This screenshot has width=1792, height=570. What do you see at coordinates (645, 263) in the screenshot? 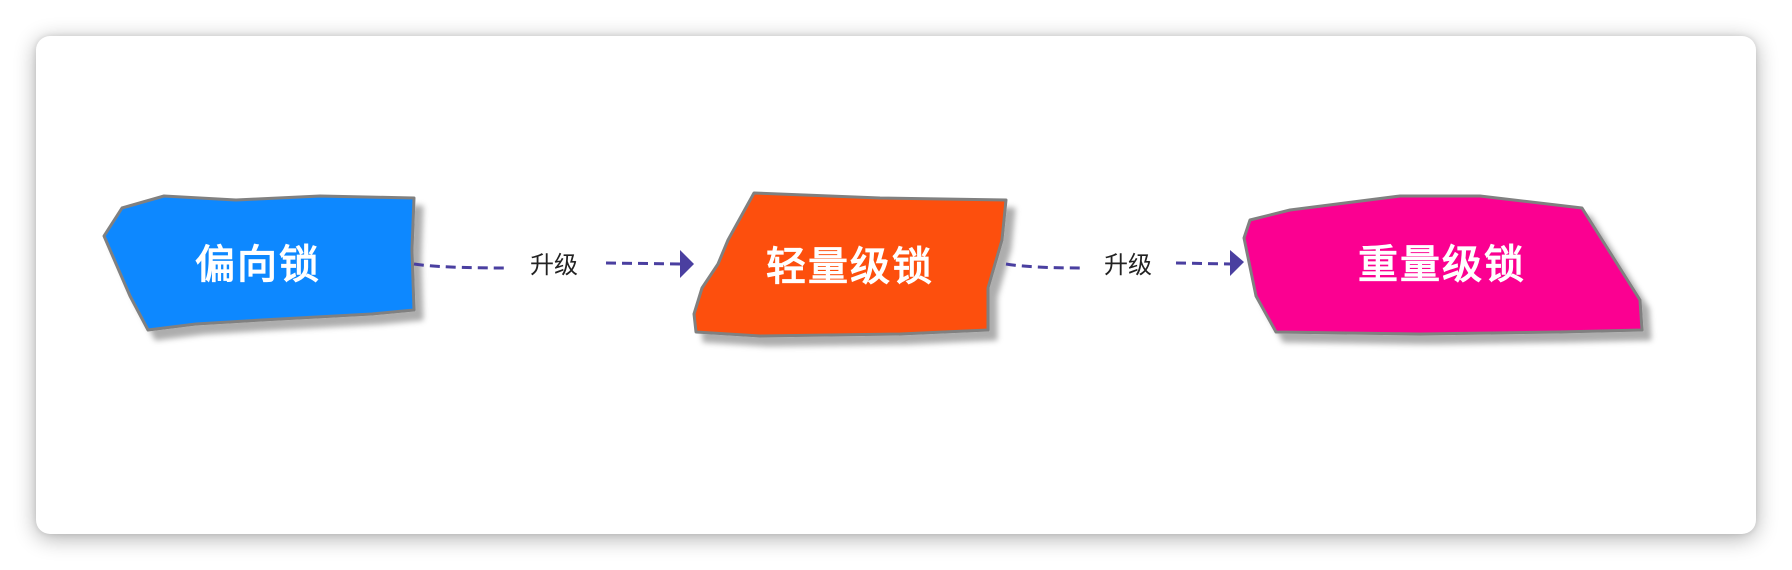
I see `edge-biased-to-lightweight-line-b` at bounding box center [645, 263].